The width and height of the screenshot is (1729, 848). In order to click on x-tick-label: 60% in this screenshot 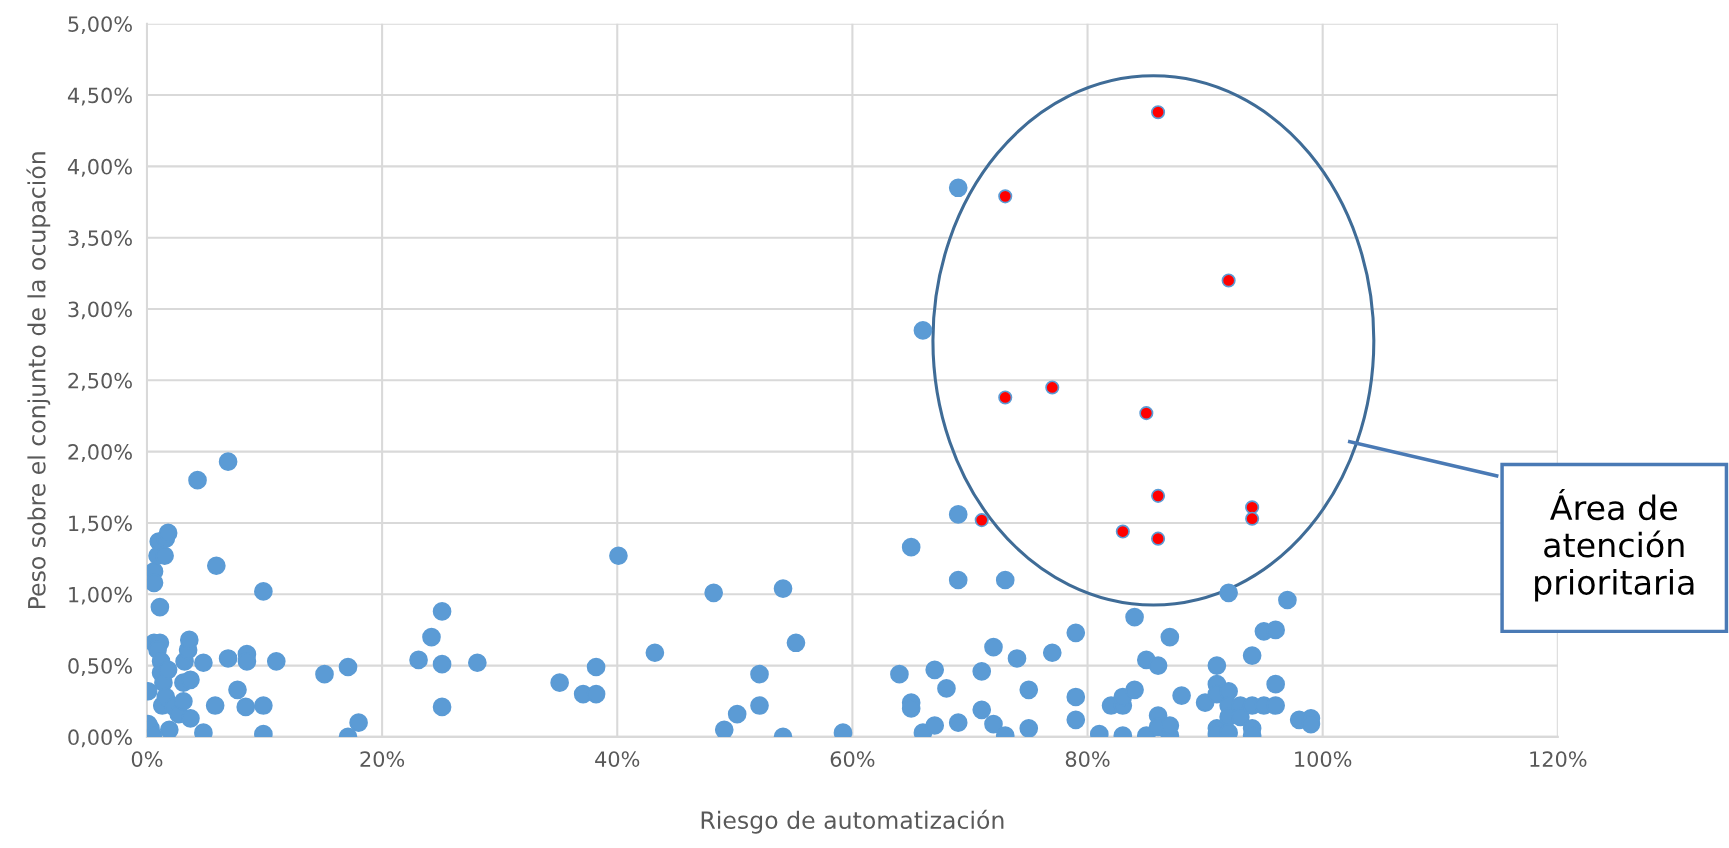, I will do `click(852, 759)`.